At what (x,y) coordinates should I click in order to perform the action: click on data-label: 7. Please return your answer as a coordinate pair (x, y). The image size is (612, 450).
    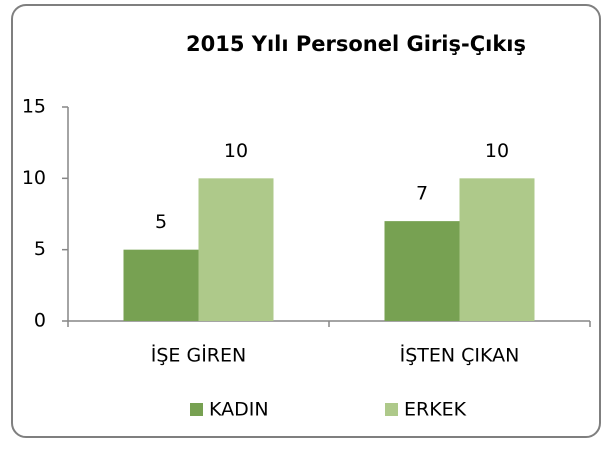
    Looking at the image, I should click on (422, 194).